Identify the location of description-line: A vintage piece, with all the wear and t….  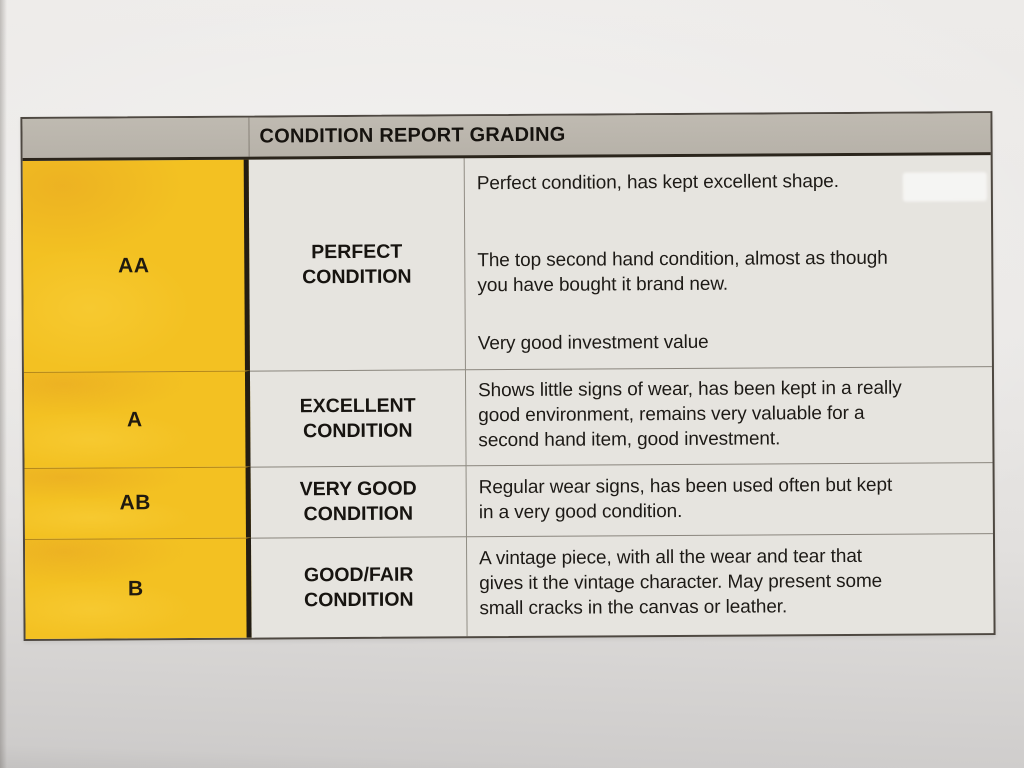
(670, 557).